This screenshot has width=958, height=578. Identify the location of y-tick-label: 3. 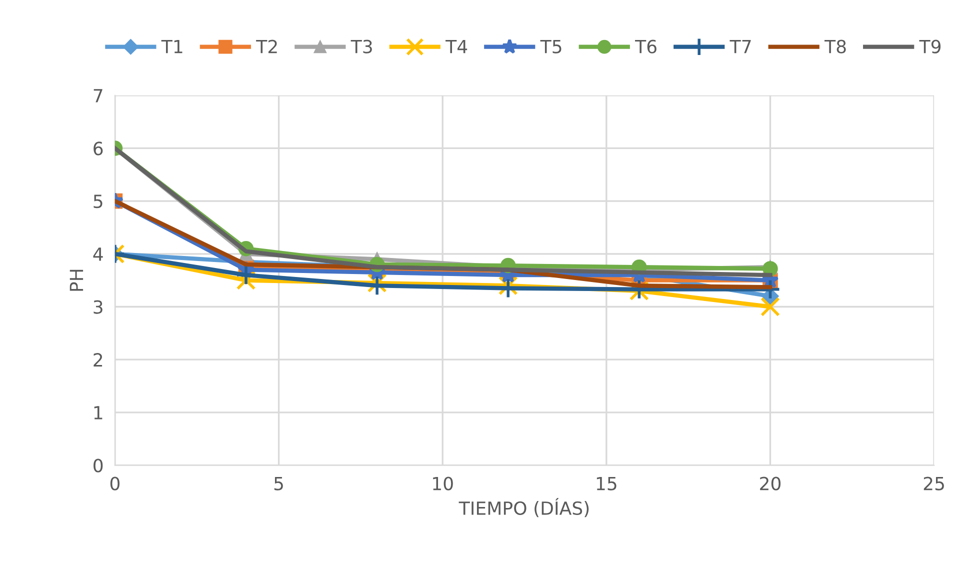
(98, 307).